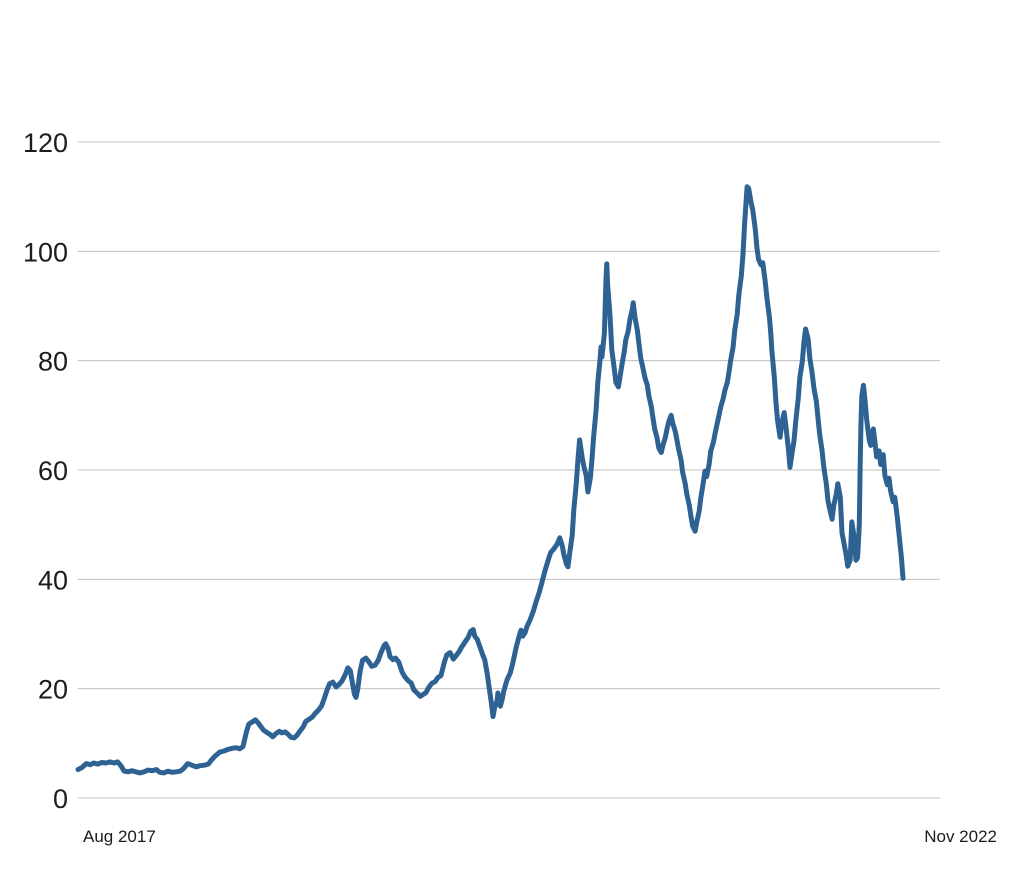  I want to click on x-axis-label-start: Aug 2017, so click(119, 836).